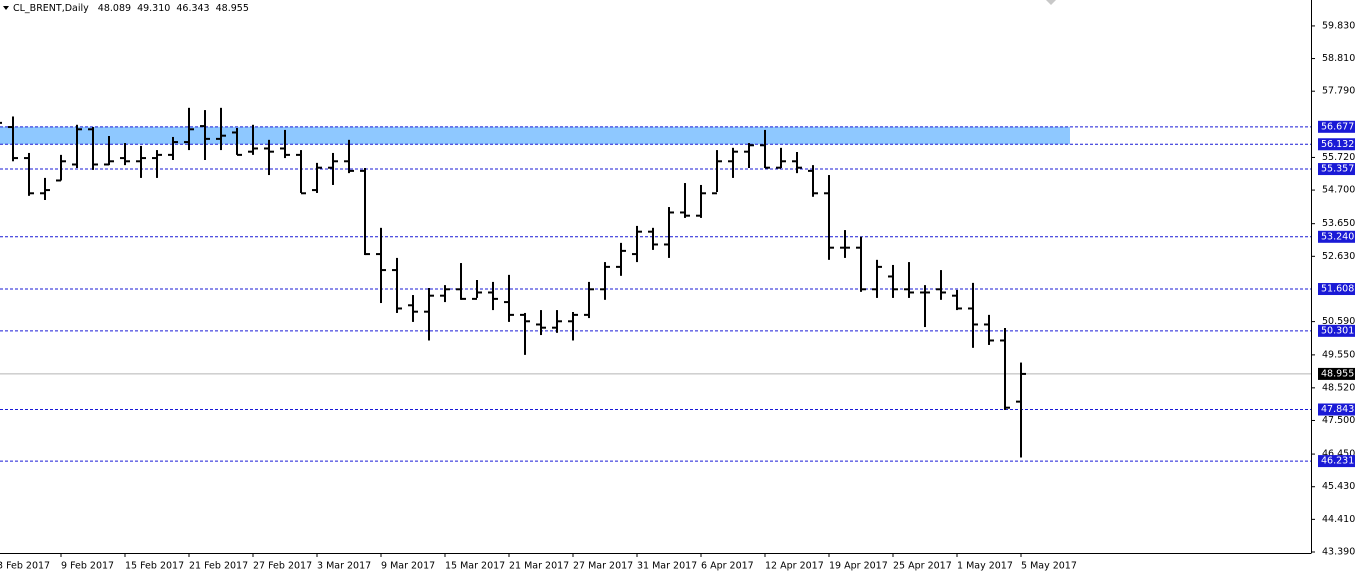 Image resolution: width=1358 pixels, height=579 pixels. What do you see at coordinates (1051, 2) in the screenshot?
I see `trade-arrow` at bounding box center [1051, 2].